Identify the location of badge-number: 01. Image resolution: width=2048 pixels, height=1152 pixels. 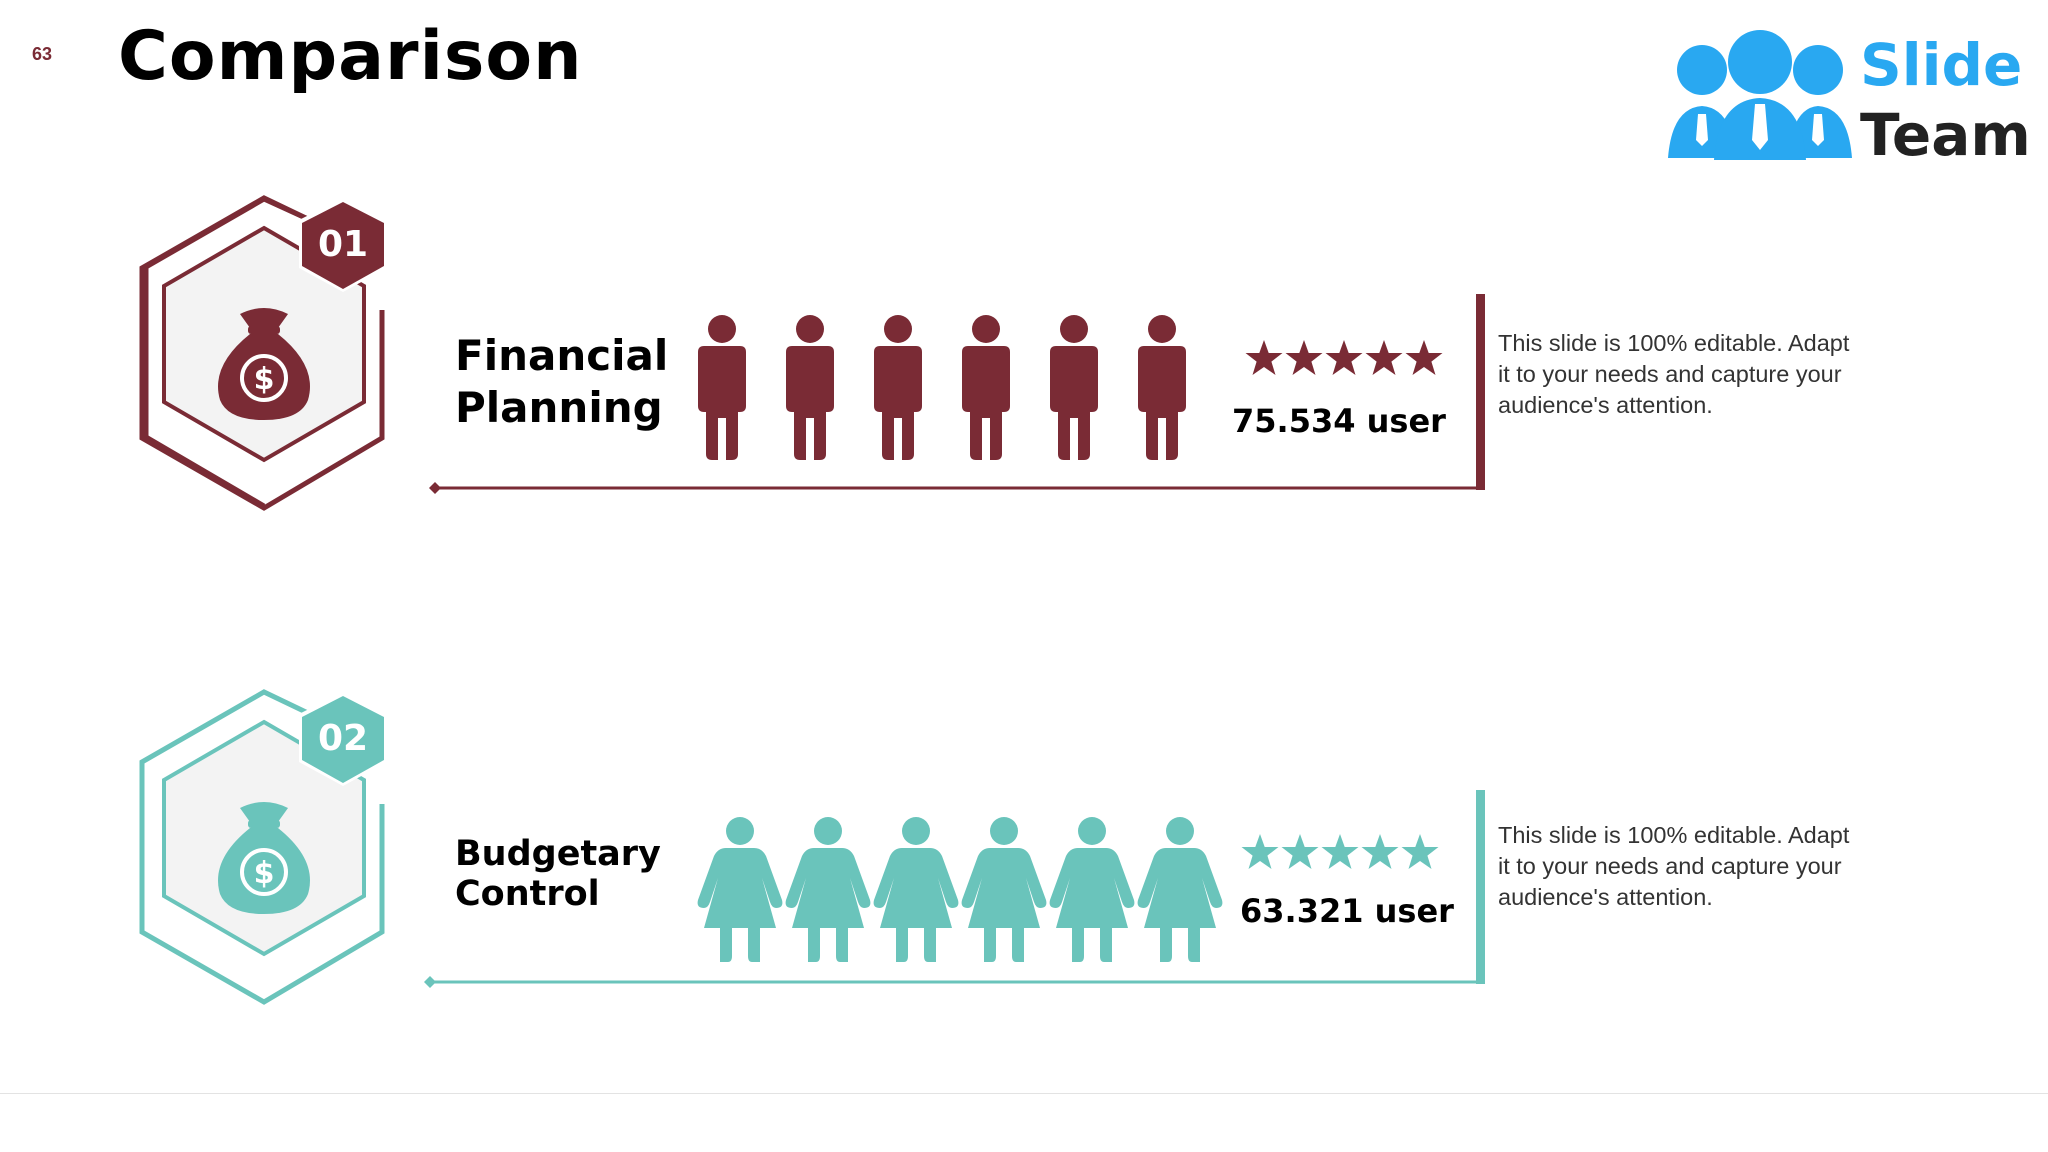
(343, 244).